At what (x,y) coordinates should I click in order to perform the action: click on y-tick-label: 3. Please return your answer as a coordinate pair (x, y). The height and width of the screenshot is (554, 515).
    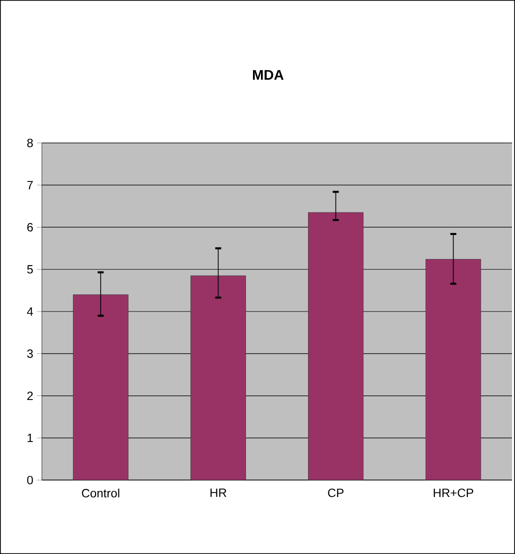
    Looking at the image, I should click on (30, 353).